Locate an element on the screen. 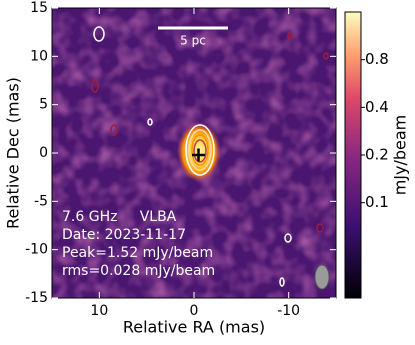 The height and width of the screenshot is (345, 415). colorbar-tick-label: 0.4 is located at coordinates (377, 107).